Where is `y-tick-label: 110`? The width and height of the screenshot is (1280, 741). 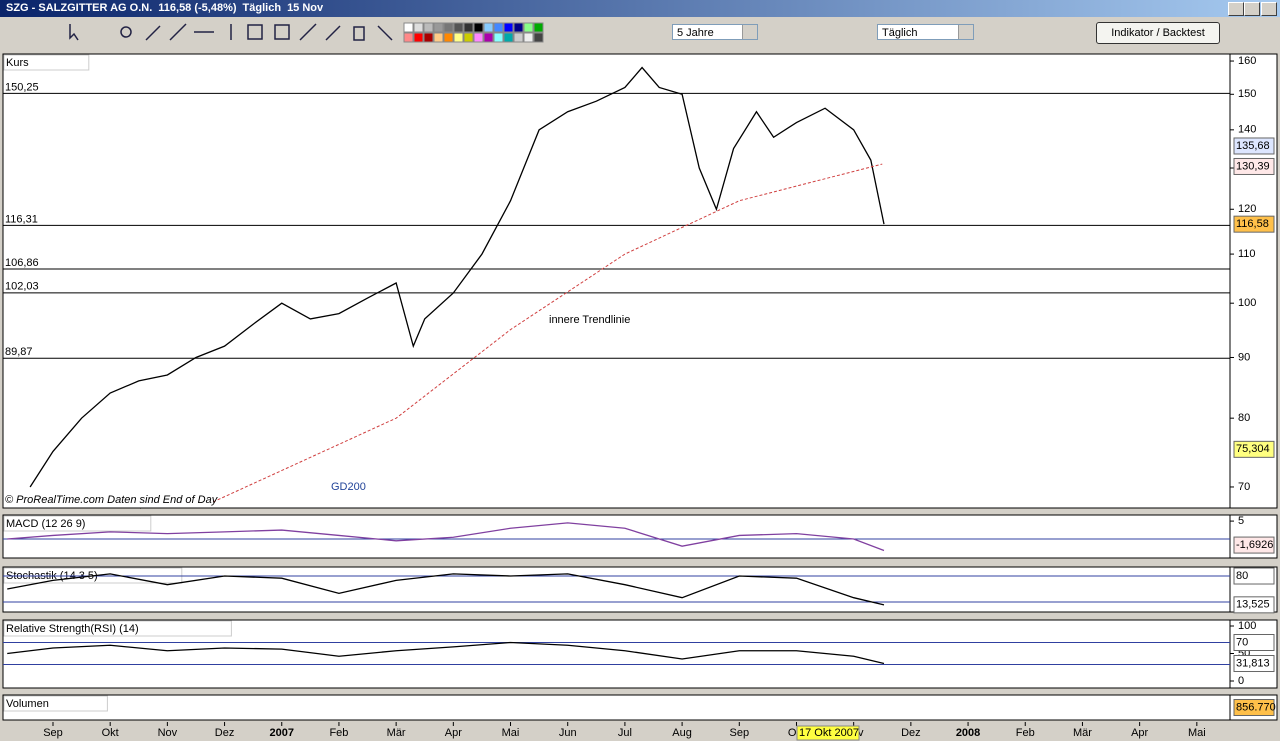
y-tick-label: 110 is located at coordinates (1247, 254).